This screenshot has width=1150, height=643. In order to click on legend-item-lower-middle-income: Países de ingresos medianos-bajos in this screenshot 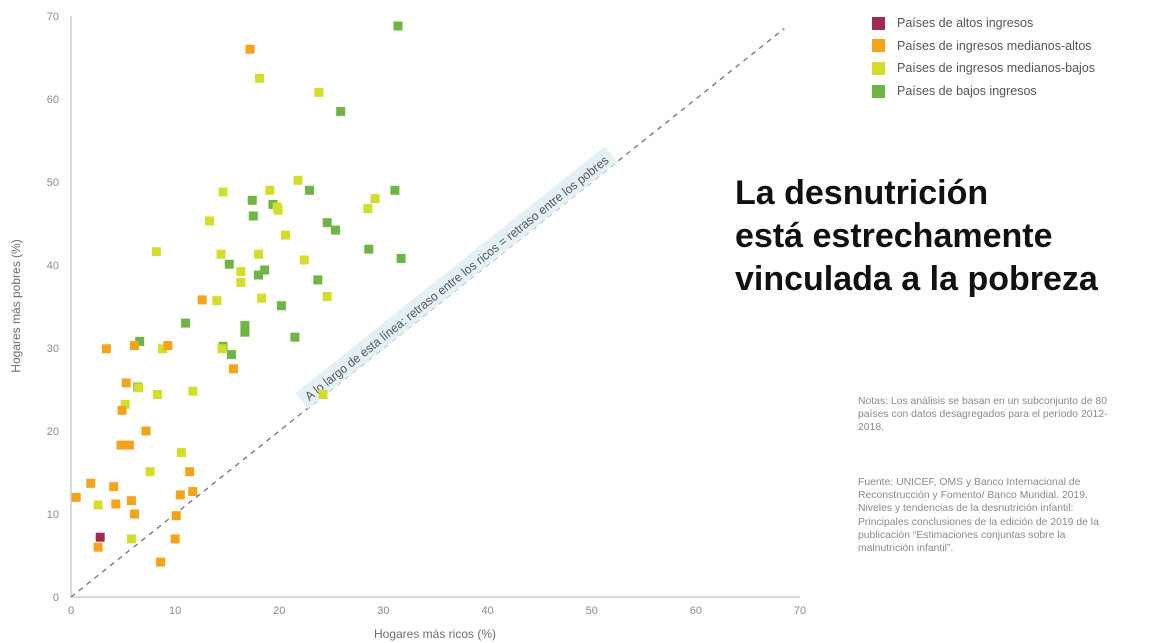, I will do `click(983, 68)`.